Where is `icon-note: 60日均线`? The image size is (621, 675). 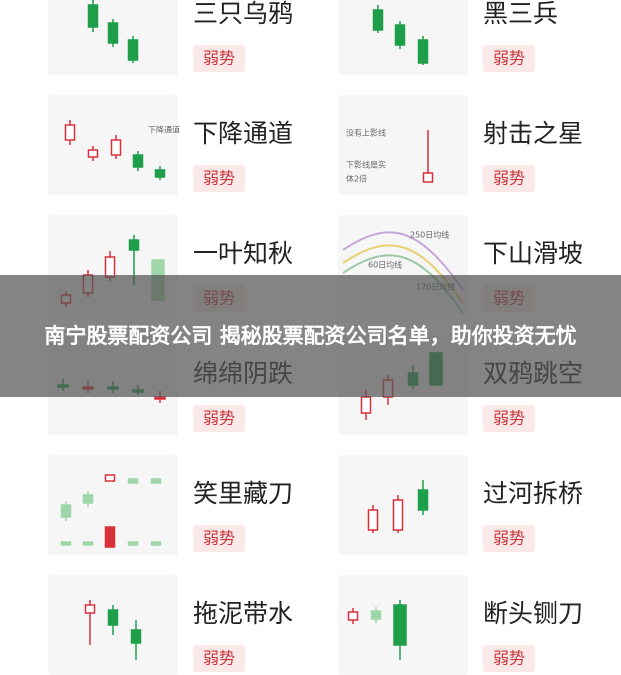
icon-note: 60日均线 is located at coordinates (385, 265).